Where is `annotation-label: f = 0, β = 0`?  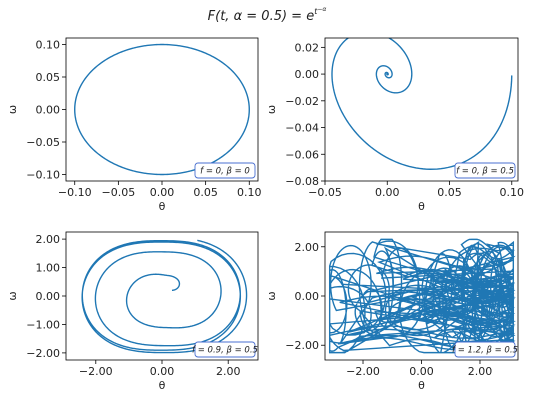
annotation-label: f = 0, β = 0 is located at coordinates (225, 172).